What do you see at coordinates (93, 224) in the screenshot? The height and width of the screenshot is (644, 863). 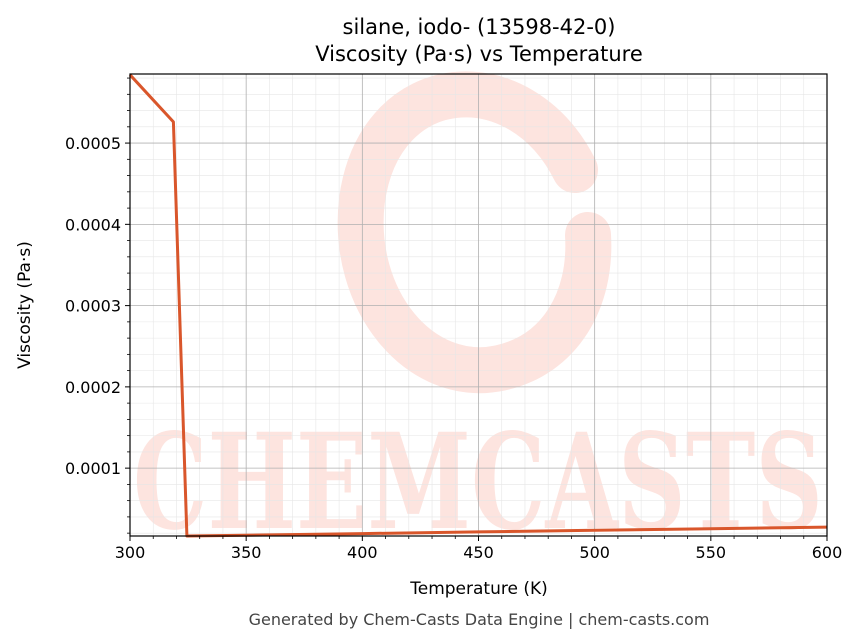 I see `y-tick-label: 0.0004` at bounding box center [93, 224].